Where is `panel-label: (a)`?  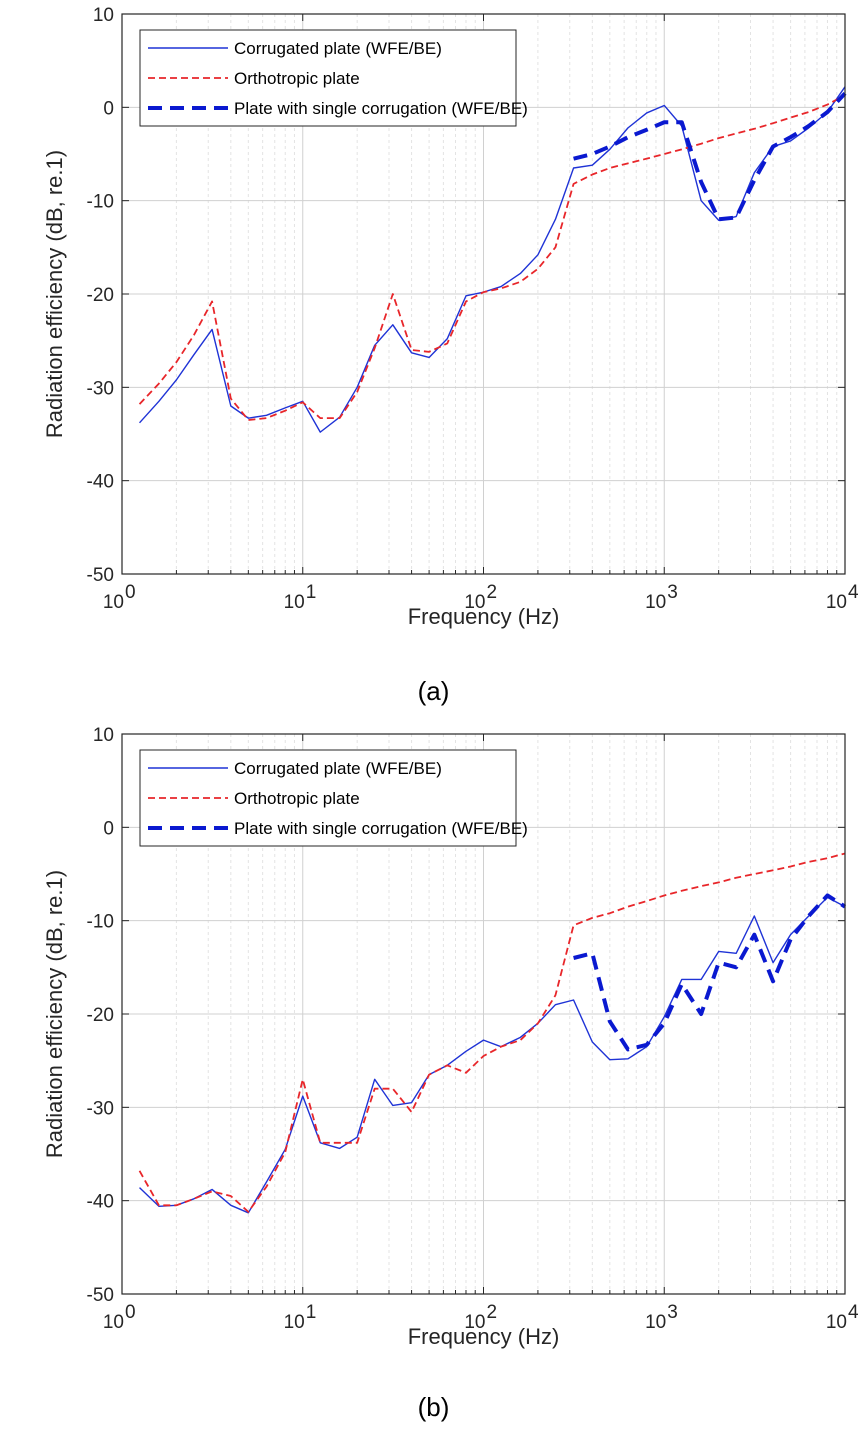
panel-label: (a) is located at coordinates (434, 691).